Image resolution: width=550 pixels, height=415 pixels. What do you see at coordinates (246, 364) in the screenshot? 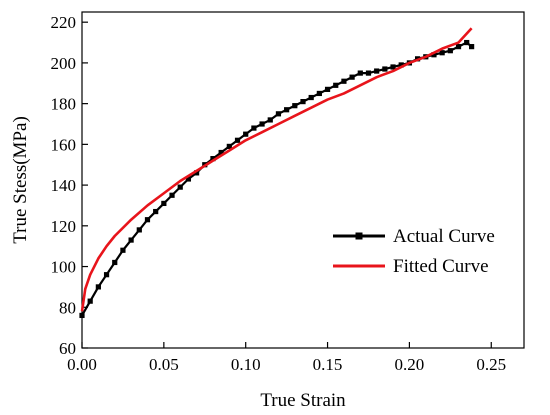
I see `x-tick-label: 0.10` at bounding box center [246, 364].